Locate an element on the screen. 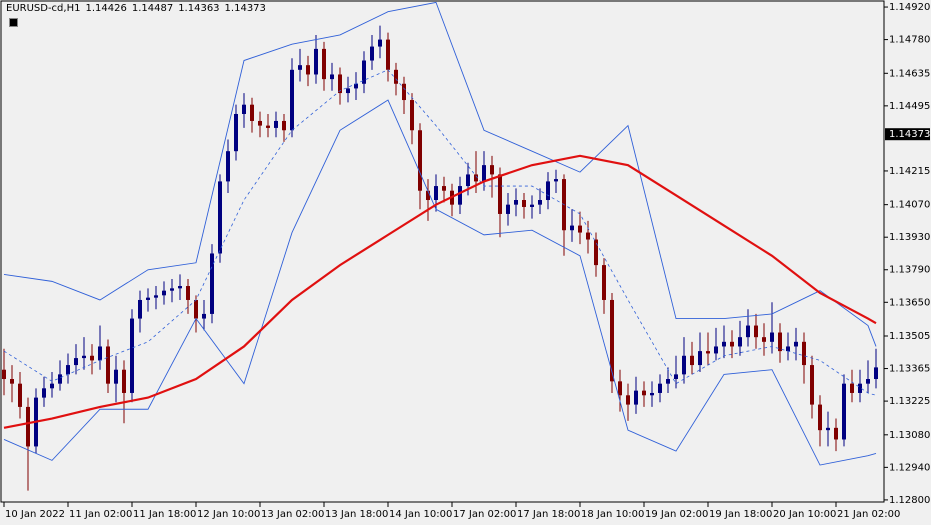 The height and width of the screenshot is (525, 931). y-tick-label: 1.13930 is located at coordinates (909, 237).